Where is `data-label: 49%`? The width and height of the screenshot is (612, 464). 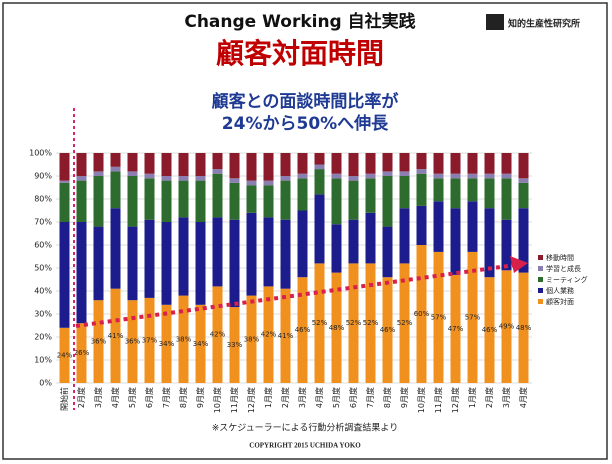
data-label: 49% is located at coordinates (507, 327).